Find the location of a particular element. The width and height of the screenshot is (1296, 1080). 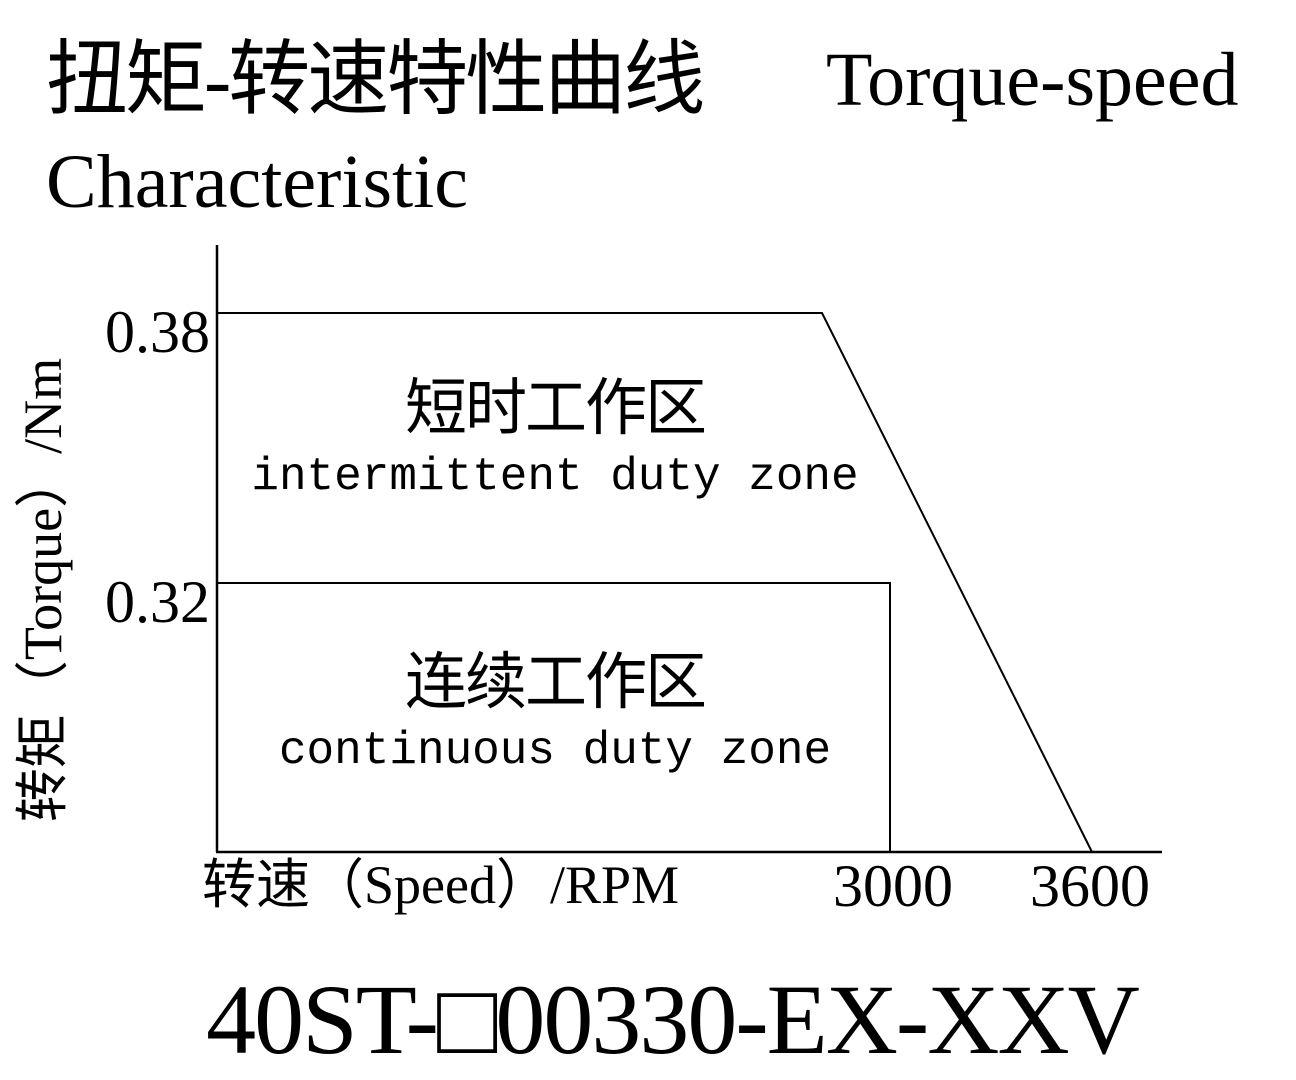

y-tick-0-32: 0.32 is located at coordinates (157, 602).